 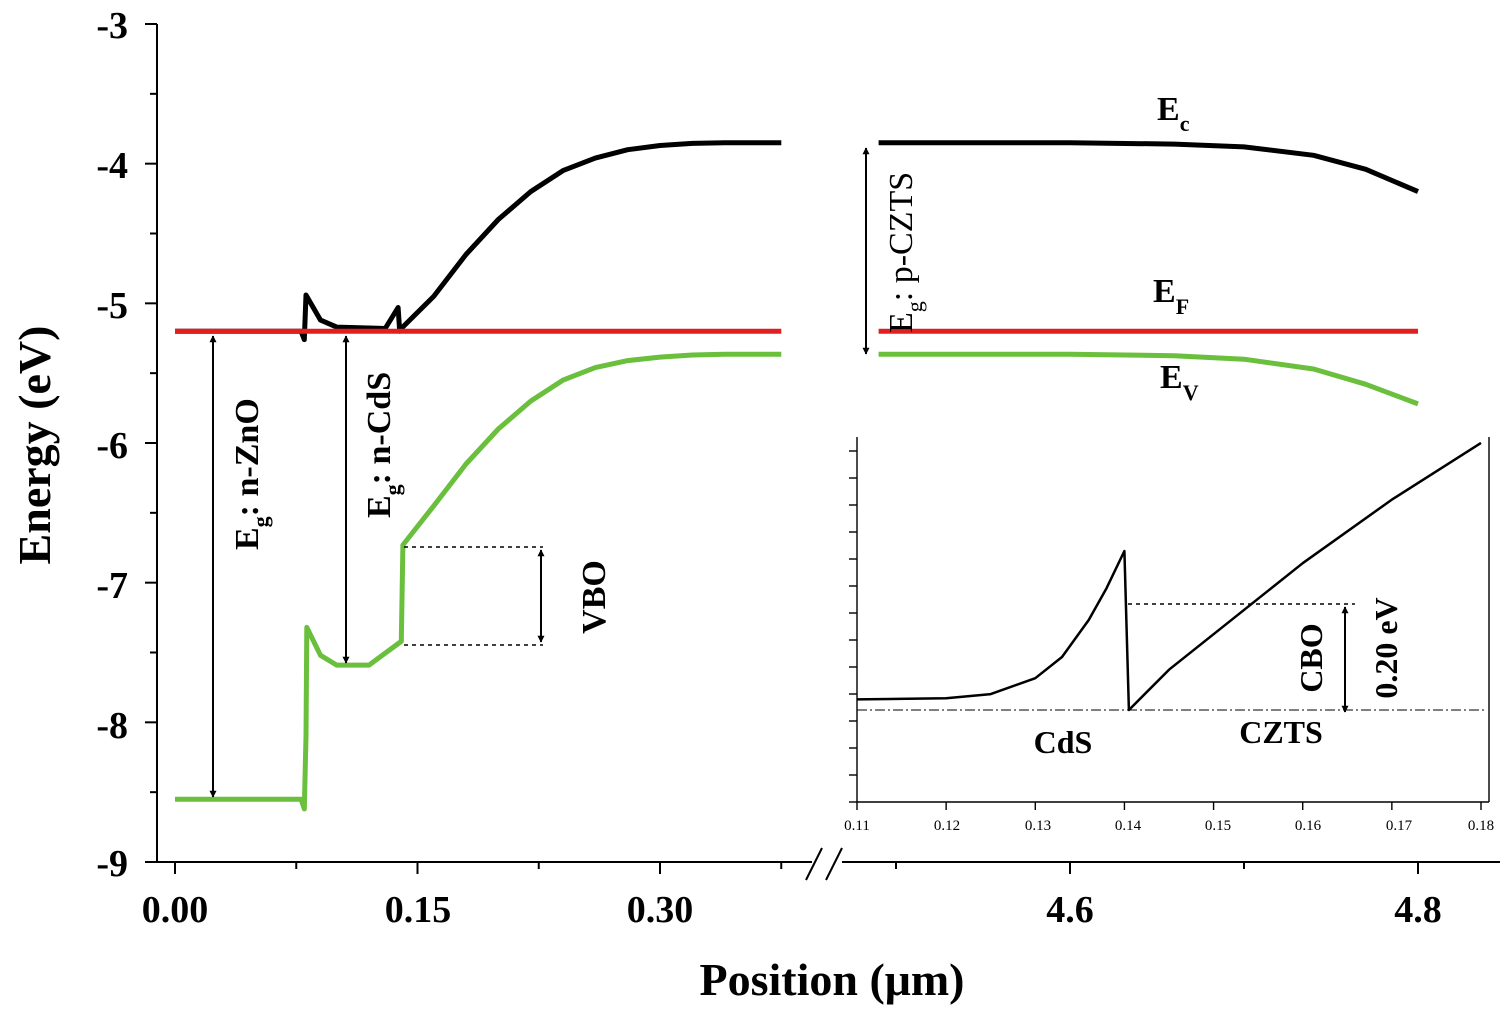 I want to click on y-tick-label: -6, so click(x=112, y=446).